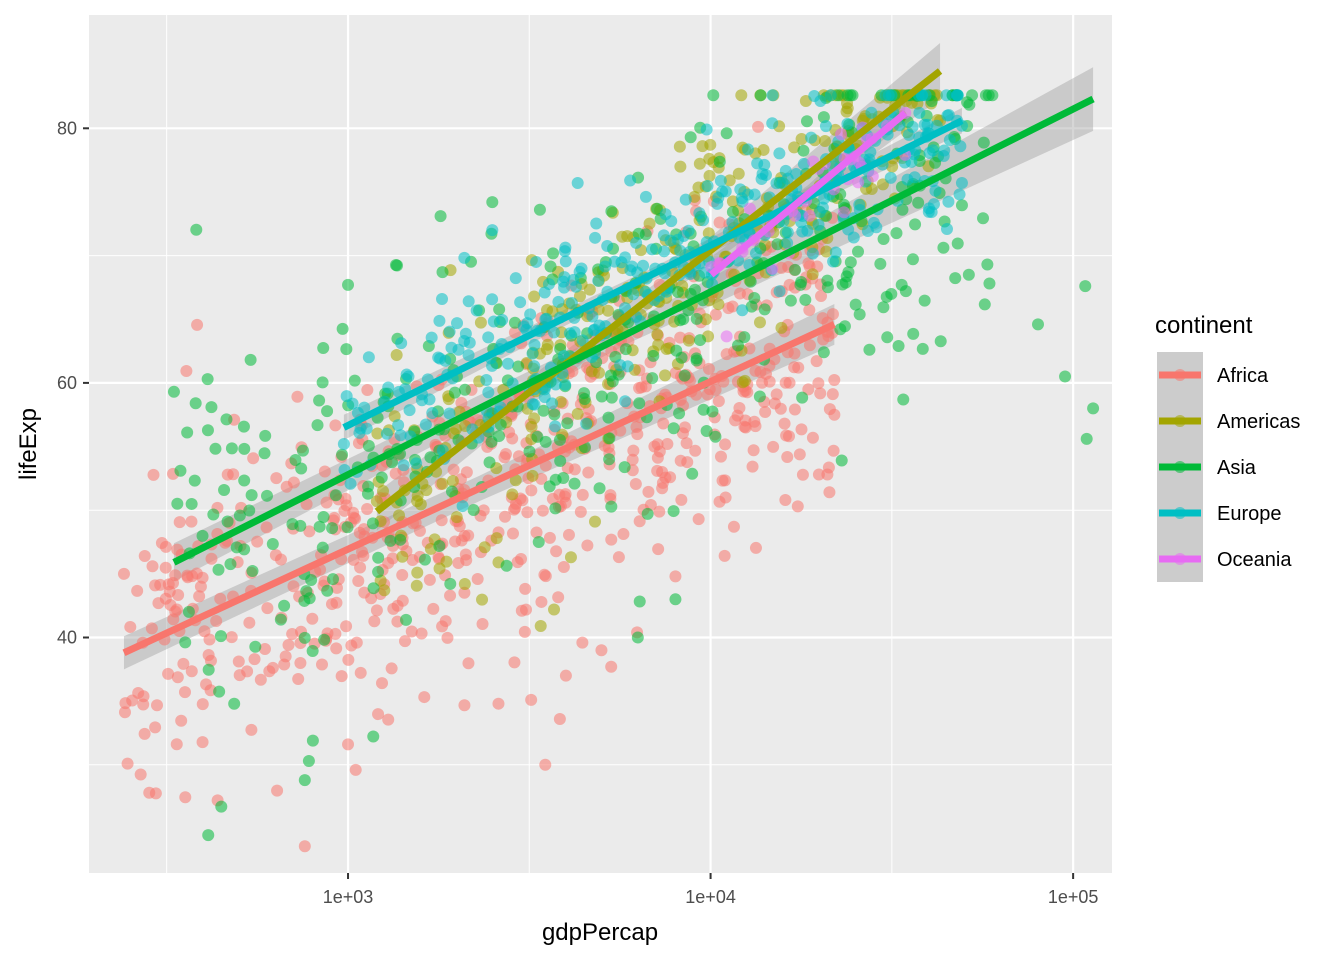  What do you see at coordinates (1249, 514) in the screenshot?
I see `legend-label: Europe` at bounding box center [1249, 514].